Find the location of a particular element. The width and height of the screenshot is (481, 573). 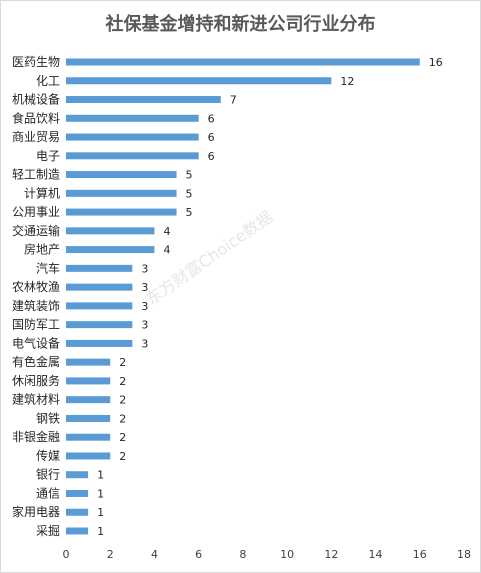

chart-title: 社保基金增持和新进公司行业分布 is located at coordinates (240, 24).